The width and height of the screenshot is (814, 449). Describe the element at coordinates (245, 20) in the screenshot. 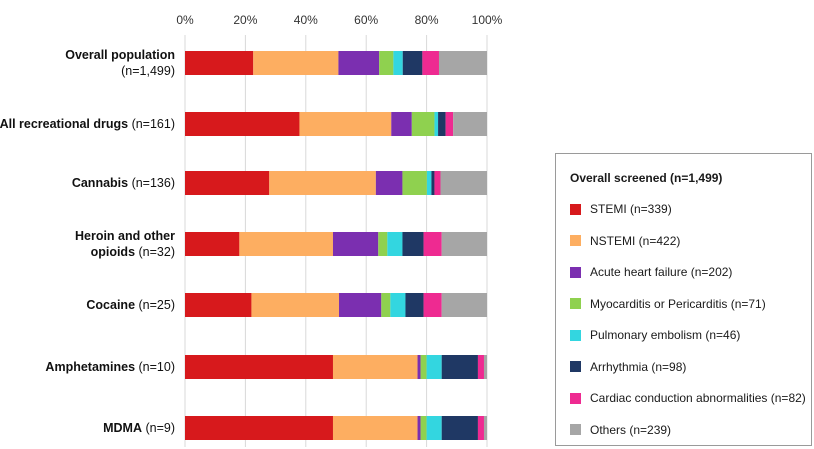

I see `x-tick-label: 20%` at that location.